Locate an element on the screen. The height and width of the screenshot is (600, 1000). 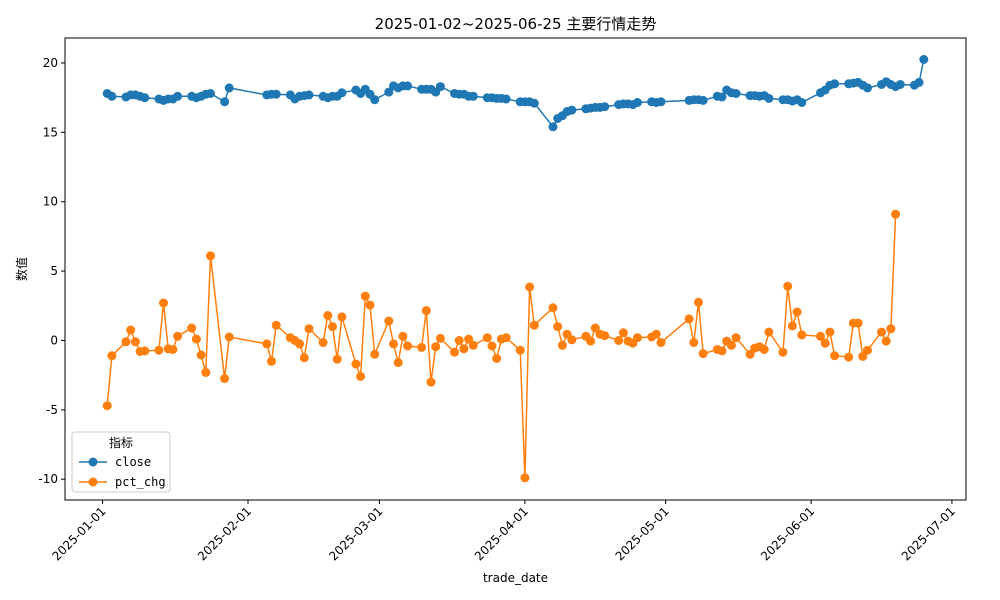
legend-swatch-marker is located at coordinates (93, 482).